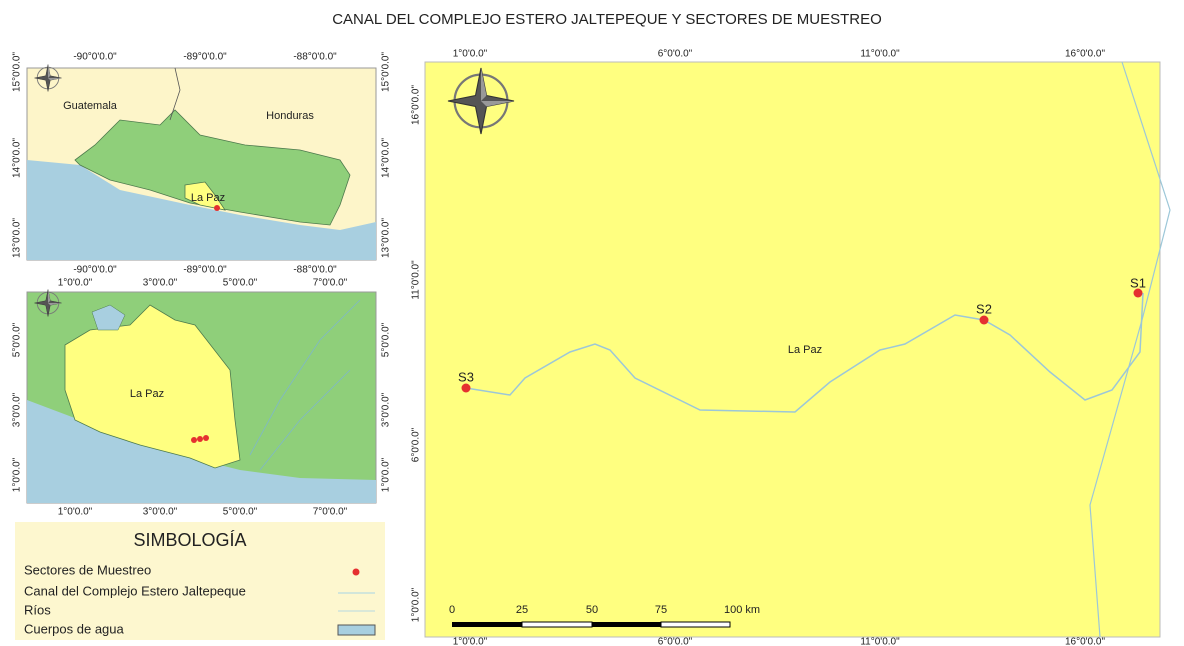  Describe the element at coordinates (1138, 282) in the screenshot. I see `point-label: S1` at that location.